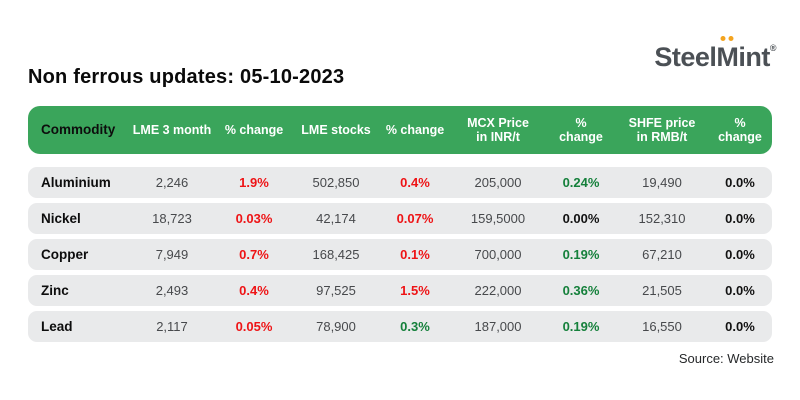  Describe the element at coordinates (55, 290) in the screenshot. I see `commodity-name: Zinc` at that location.